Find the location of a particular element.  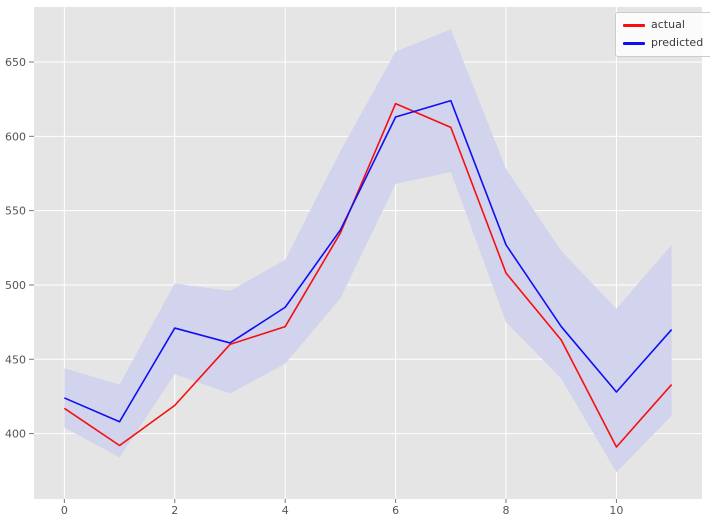

legend-item-actual: actual is located at coordinates (663, 25).